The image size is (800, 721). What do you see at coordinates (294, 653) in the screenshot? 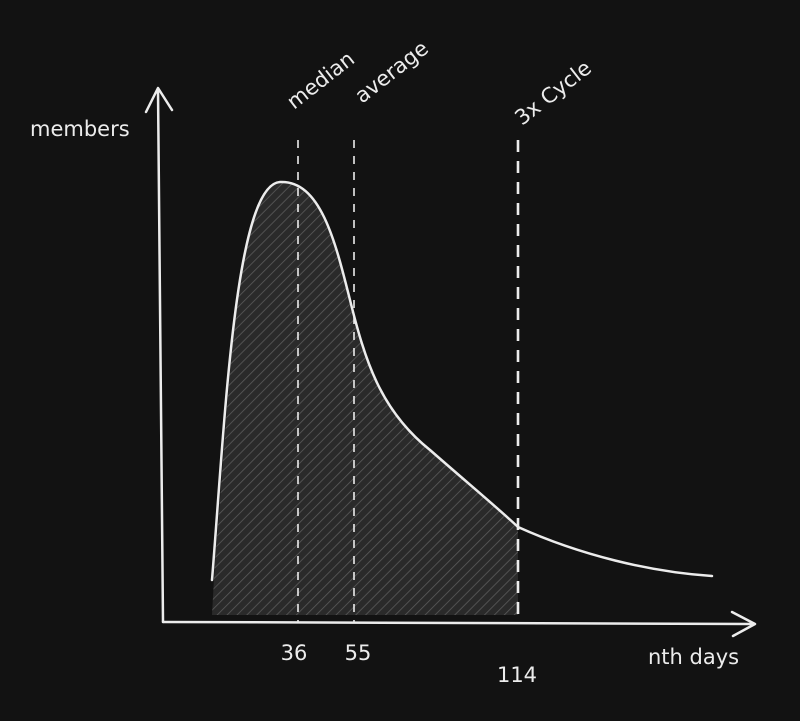
I see `marker-tick: 36` at bounding box center [294, 653].